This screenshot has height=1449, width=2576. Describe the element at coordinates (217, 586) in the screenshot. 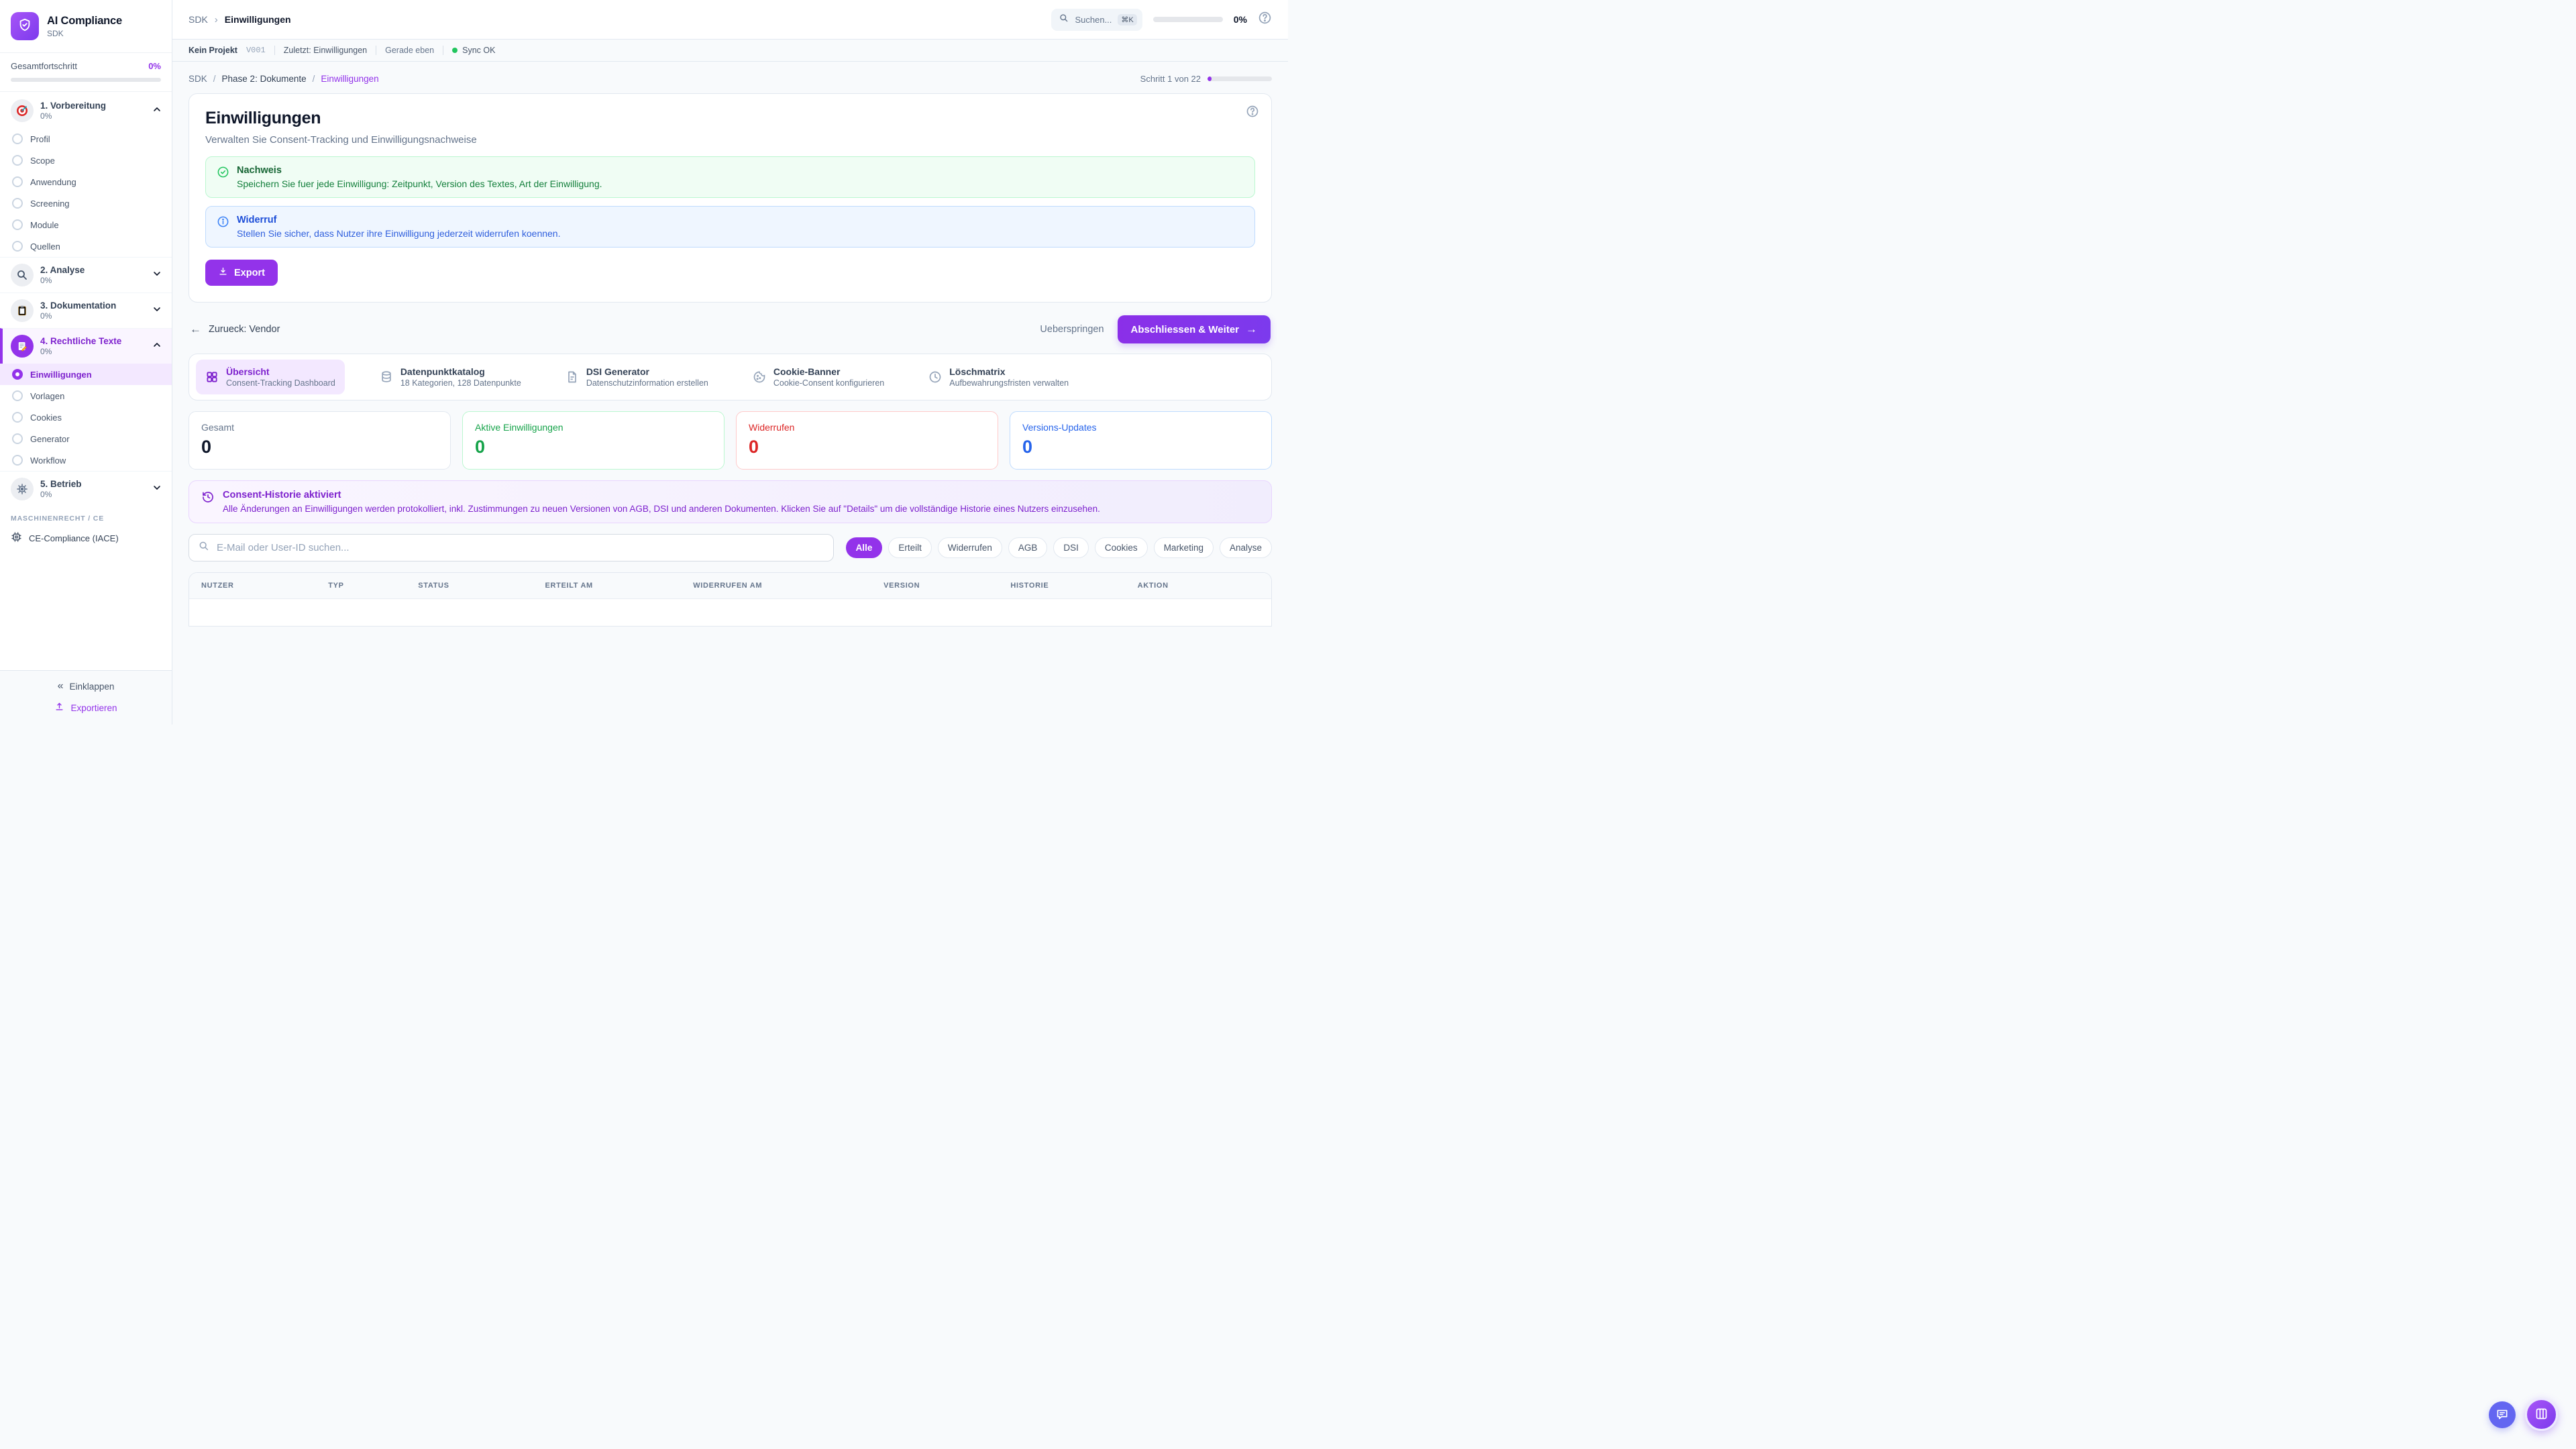

I see `col-nutzer: NUTZER` at that location.